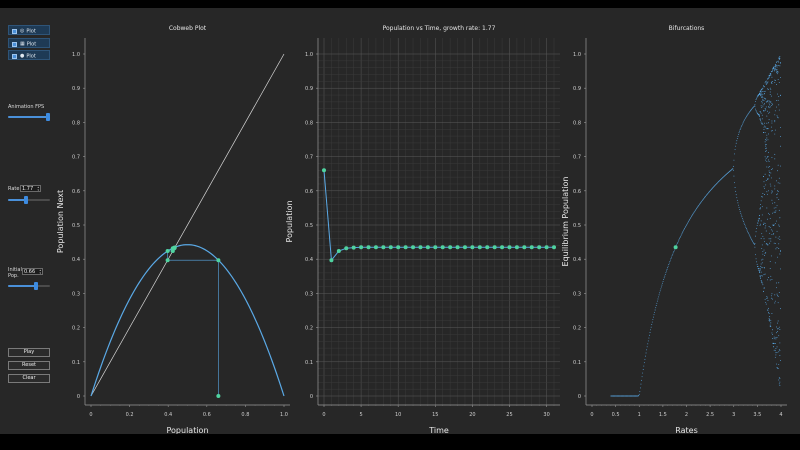 The image size is (800, 450). What do you see at coordinates (675, 247) in the screenshot?
I see `current-rate-marker` at bounding box center [675, 247].